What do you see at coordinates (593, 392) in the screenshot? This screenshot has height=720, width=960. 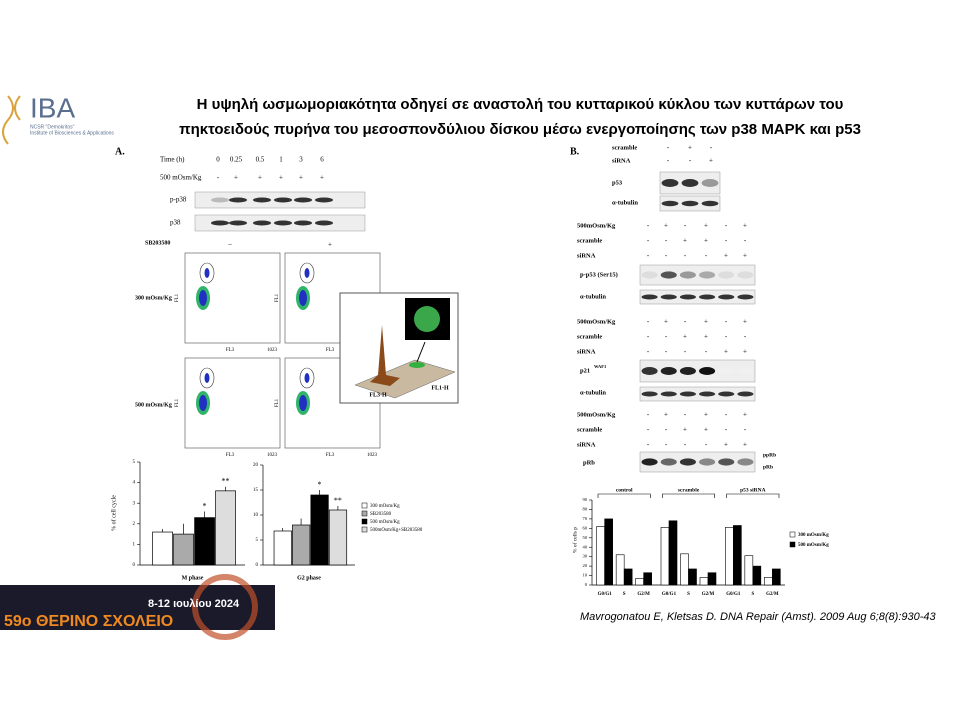 I see `blot-label: α-tubulin` at bounding box center [593, 392].